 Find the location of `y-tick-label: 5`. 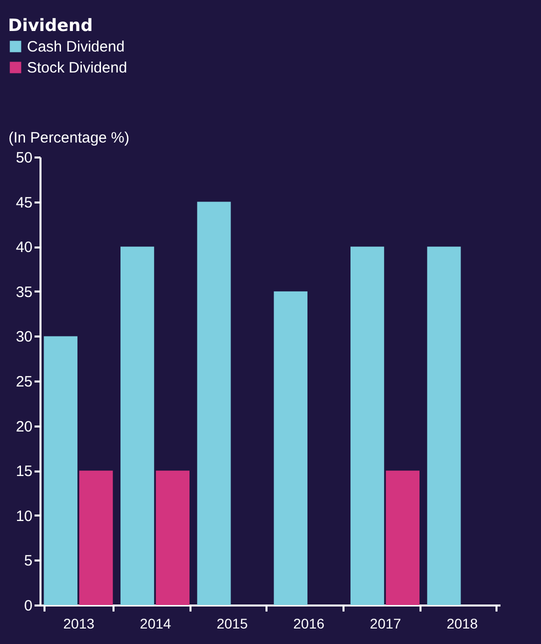

y-tick-label: 5 is located at coordinates (28, 561).